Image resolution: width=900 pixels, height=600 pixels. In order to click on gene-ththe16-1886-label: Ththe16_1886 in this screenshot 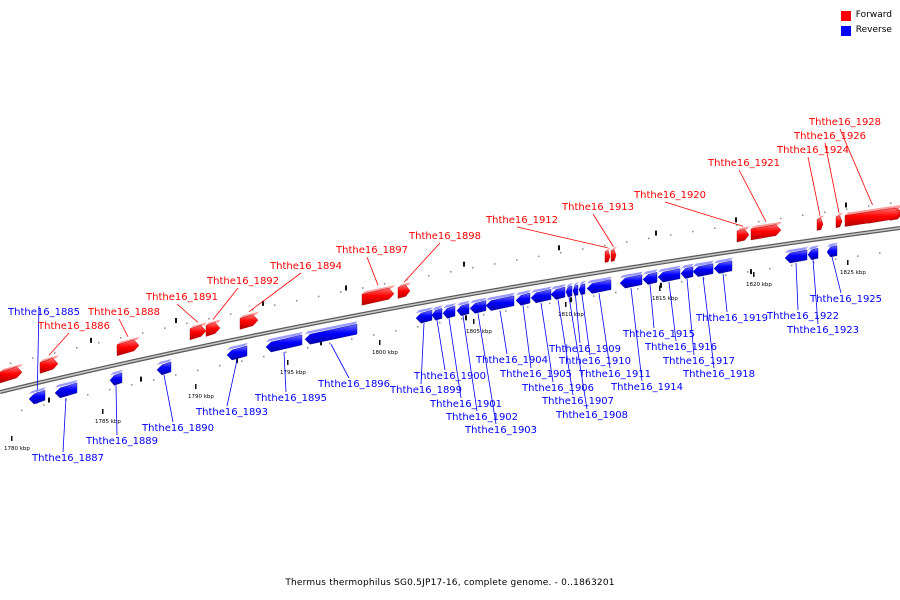, I will do `click(73, 326)`.